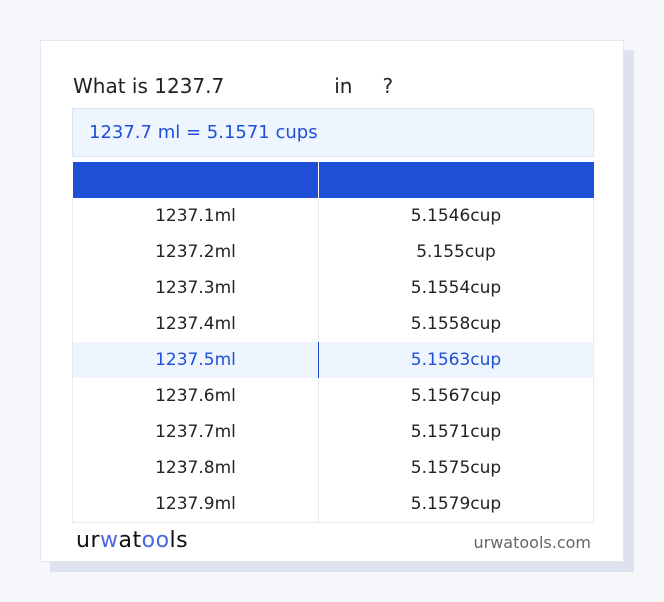 Image resolution: width=664 pixels, height=602 pixels. I want to click on ml-cell: 1237.5ml, so click(195, 360).